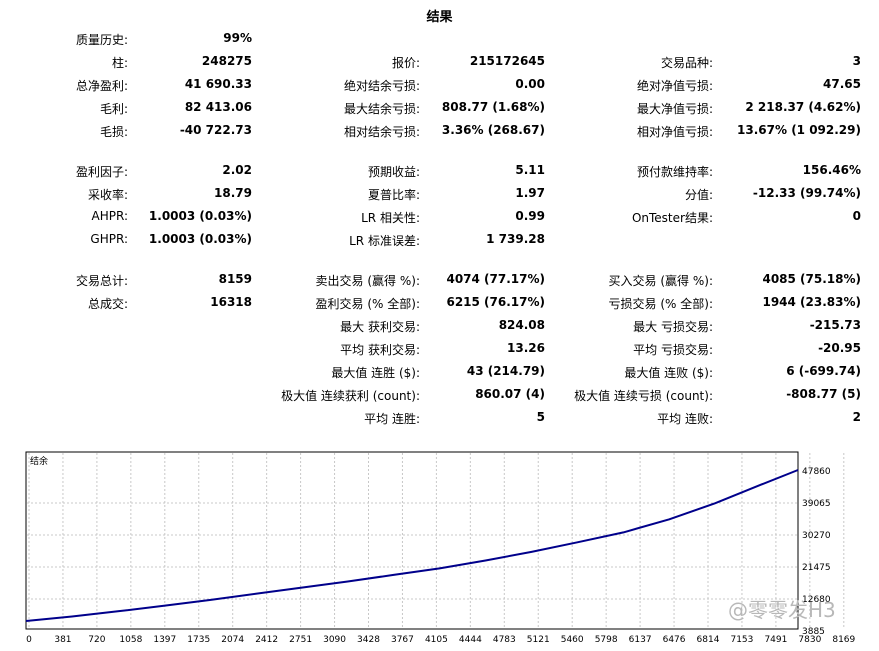 The height and width of the screenshot is (651, 879). I want to click on x-tick-label: 7491, so click(775, 640).